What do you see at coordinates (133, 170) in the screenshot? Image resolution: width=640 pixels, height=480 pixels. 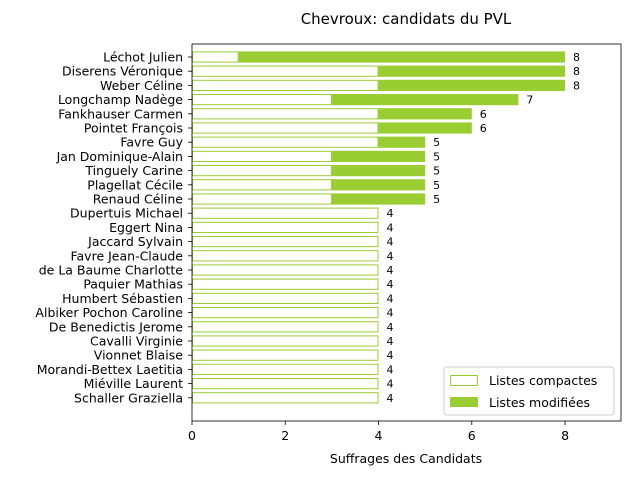 I see `y-tick-label: Tinguely Carine` at bounding box center [133, 170].